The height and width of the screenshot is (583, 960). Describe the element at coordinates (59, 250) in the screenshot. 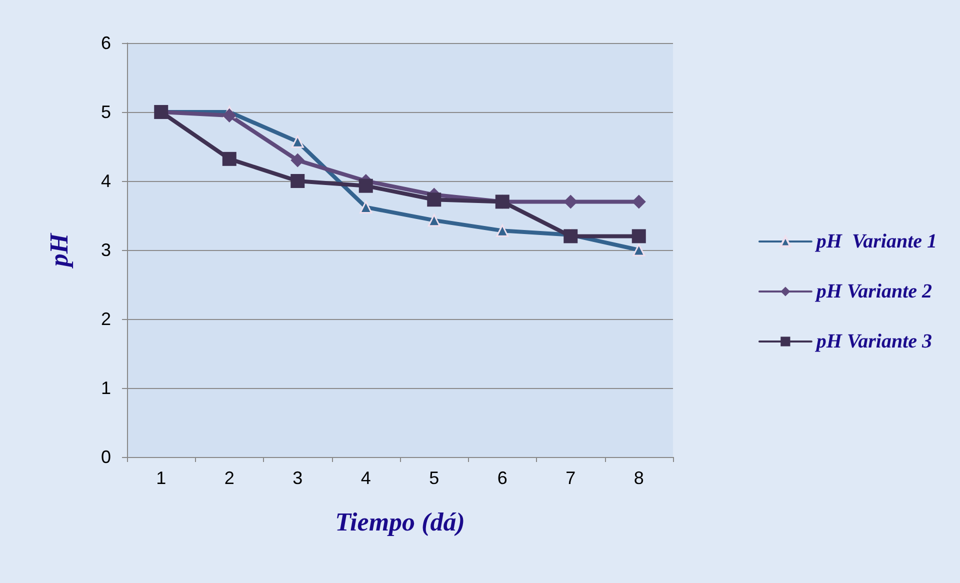

I see `y-axis-title: pH` at that location.